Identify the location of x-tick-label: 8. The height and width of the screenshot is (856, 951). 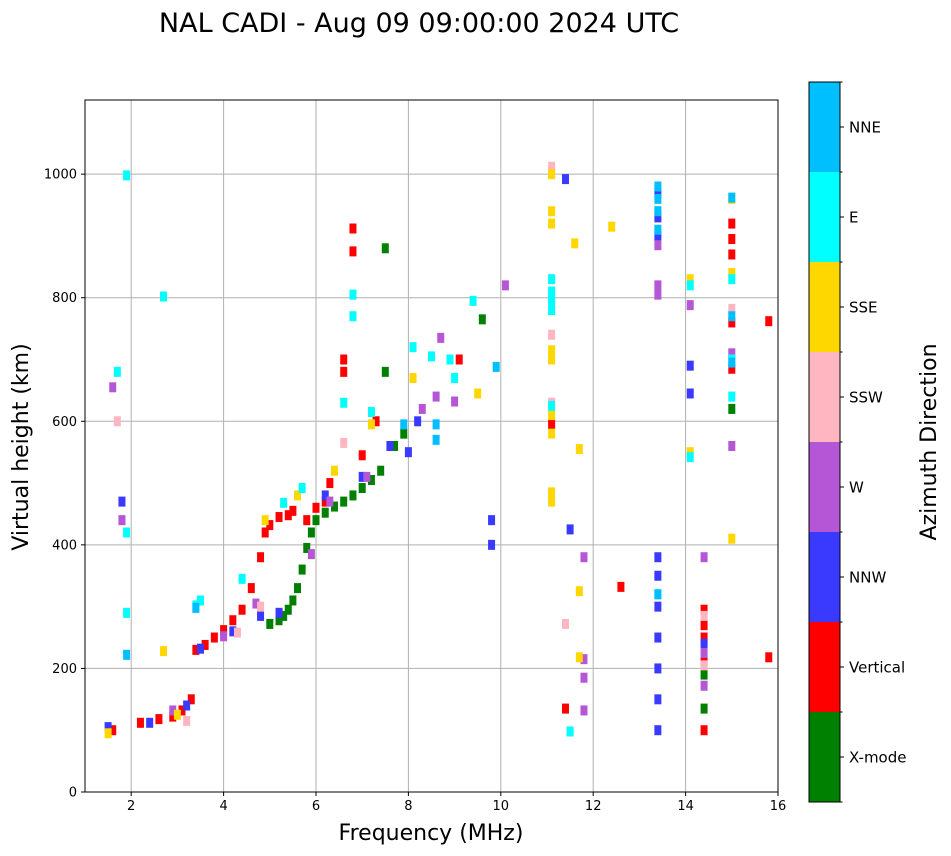
(408, 806).